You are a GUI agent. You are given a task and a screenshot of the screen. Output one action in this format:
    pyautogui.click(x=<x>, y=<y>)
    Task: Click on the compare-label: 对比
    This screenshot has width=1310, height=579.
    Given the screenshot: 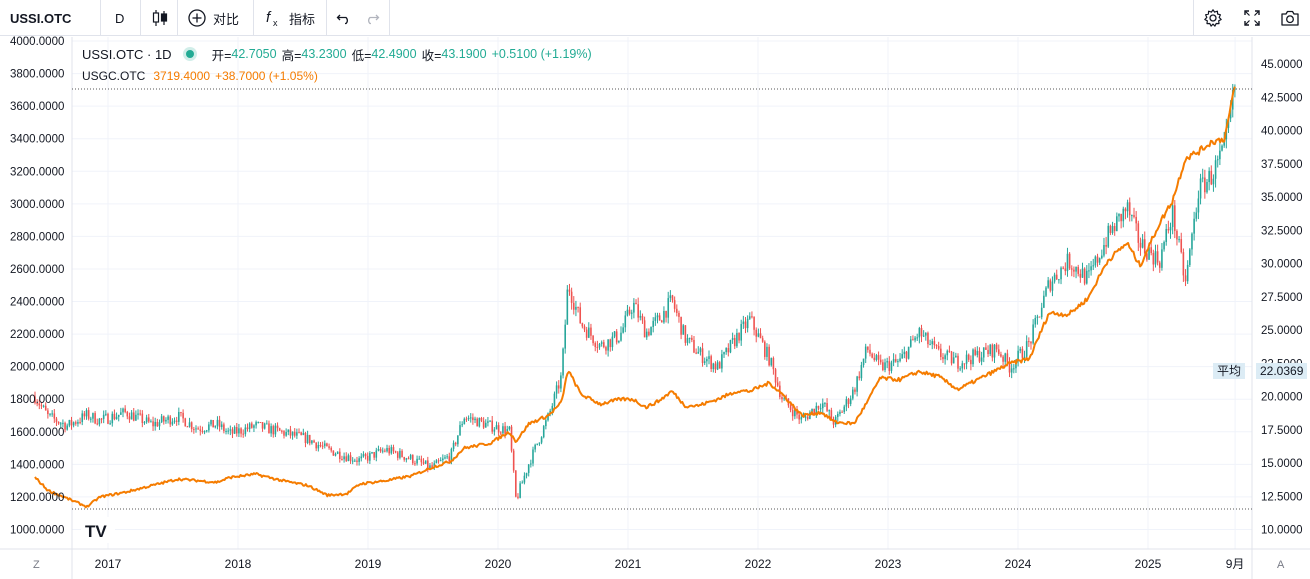 What is the action you would take?
    pyautogui.click(x=226, y=19)
    